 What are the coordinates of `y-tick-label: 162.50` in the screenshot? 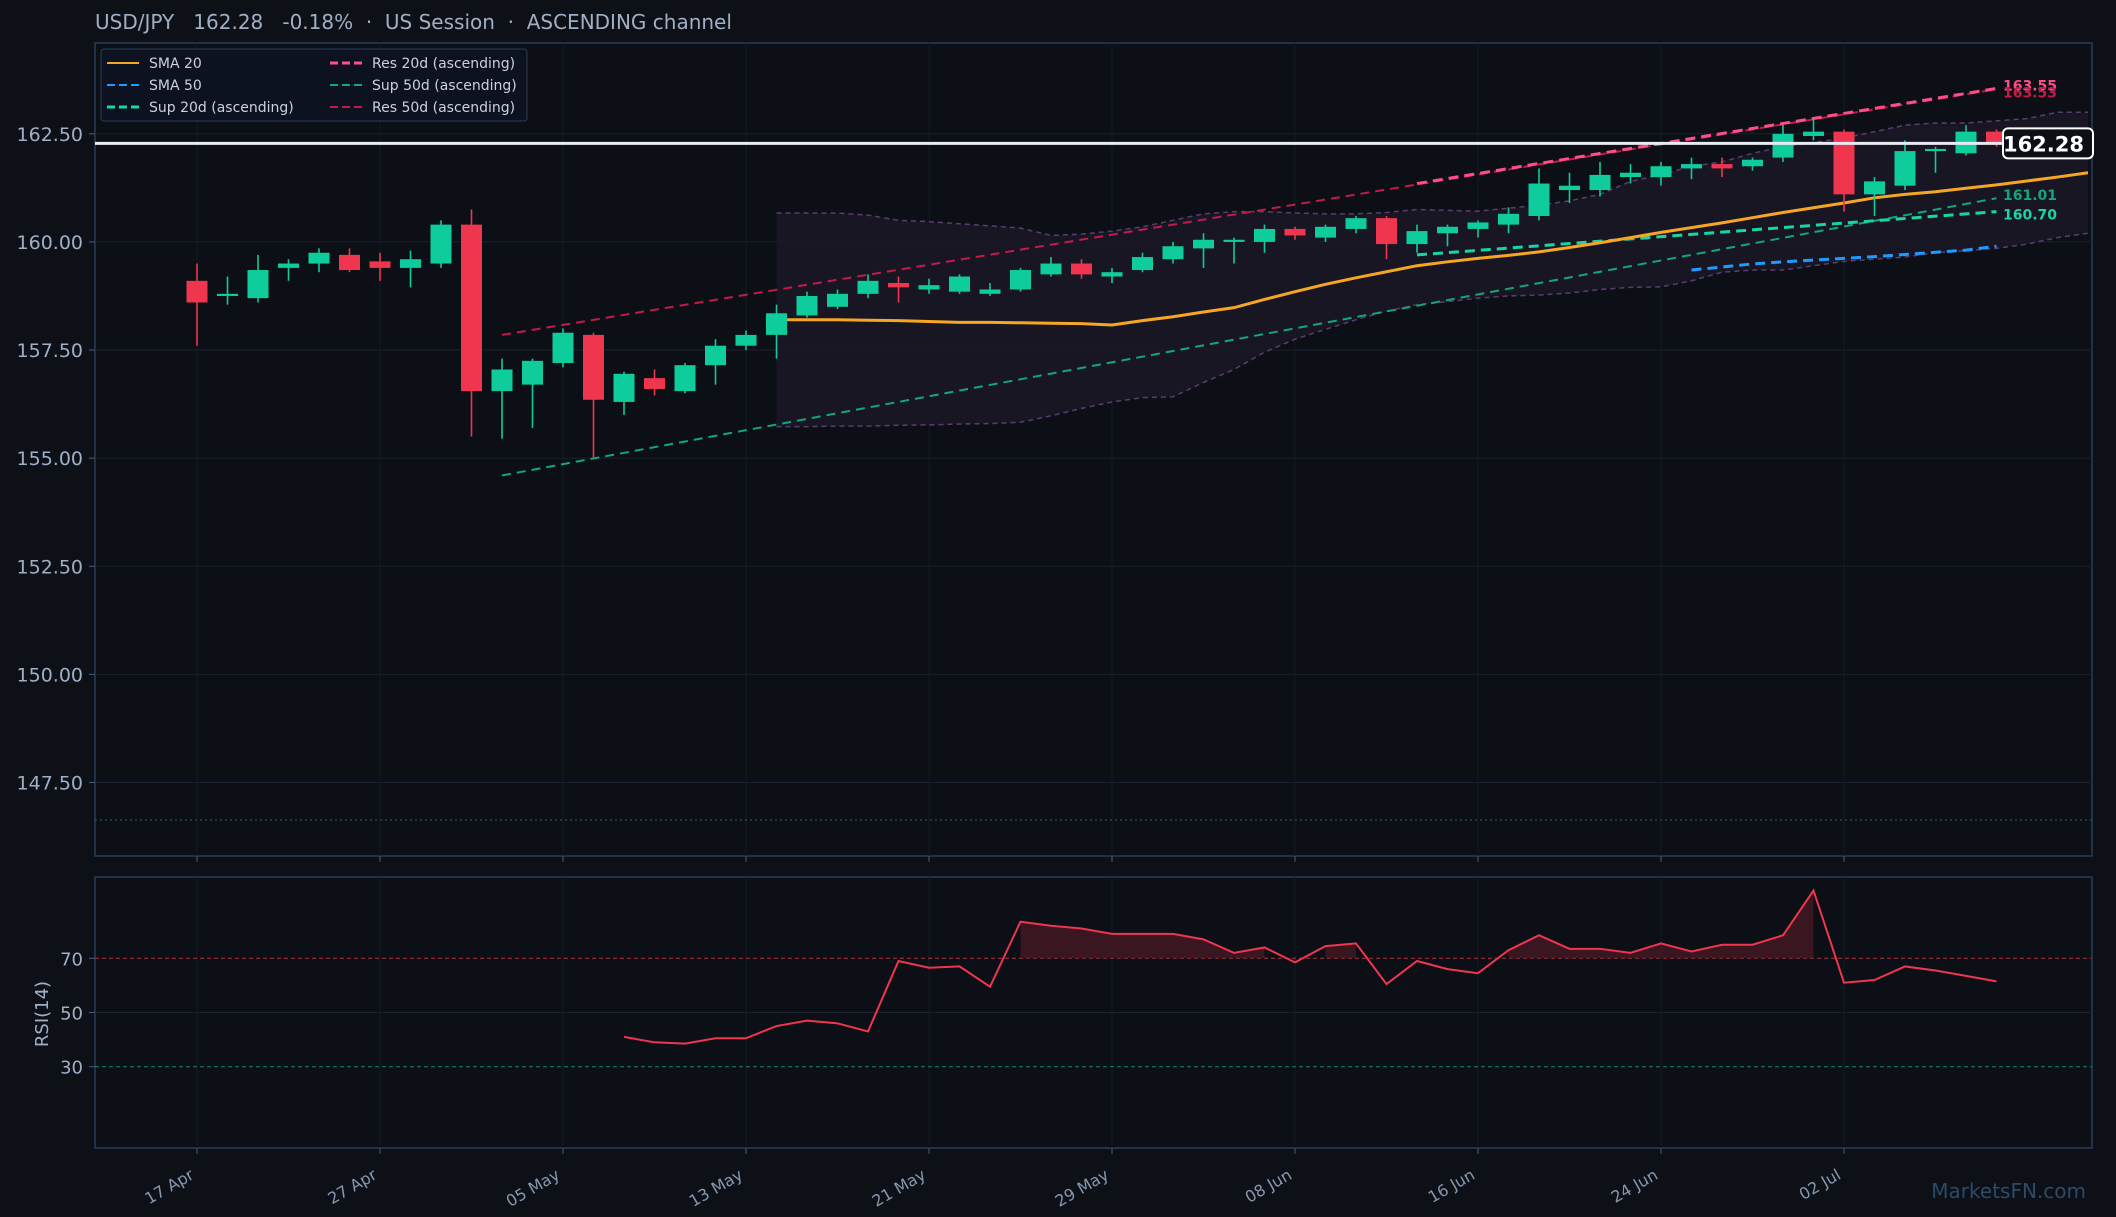 It's located at (50, 135).